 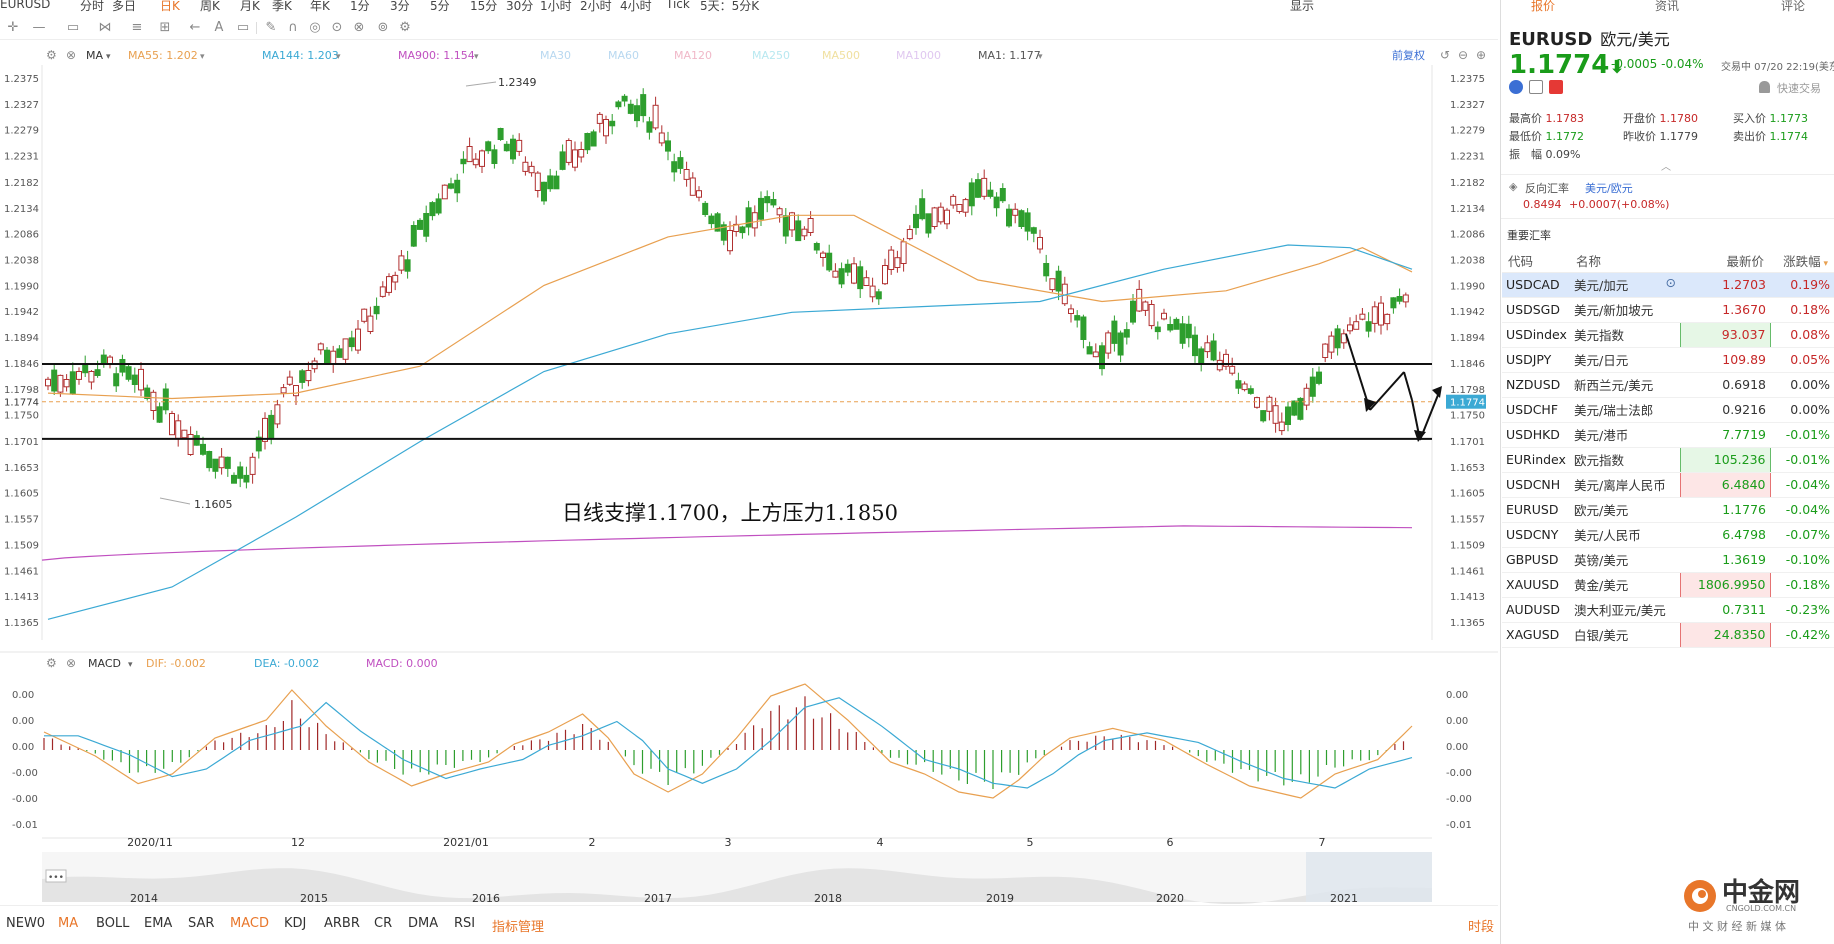 What do you see at coordinates (1725, 261) in the screenshot?
I see `col-last: 最新价` at bounding box center [1725, 261].